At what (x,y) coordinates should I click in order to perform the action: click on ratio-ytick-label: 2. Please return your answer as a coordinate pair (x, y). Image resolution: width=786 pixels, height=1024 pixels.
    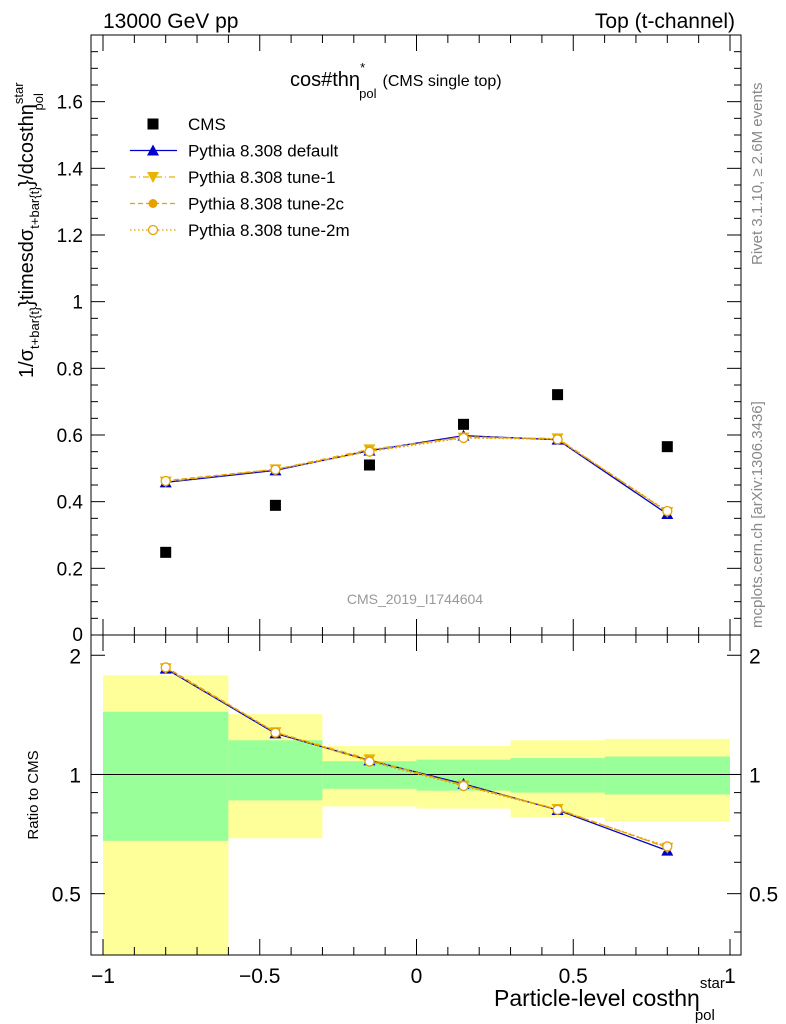
    Looking at the image, I should click on (75, 656).